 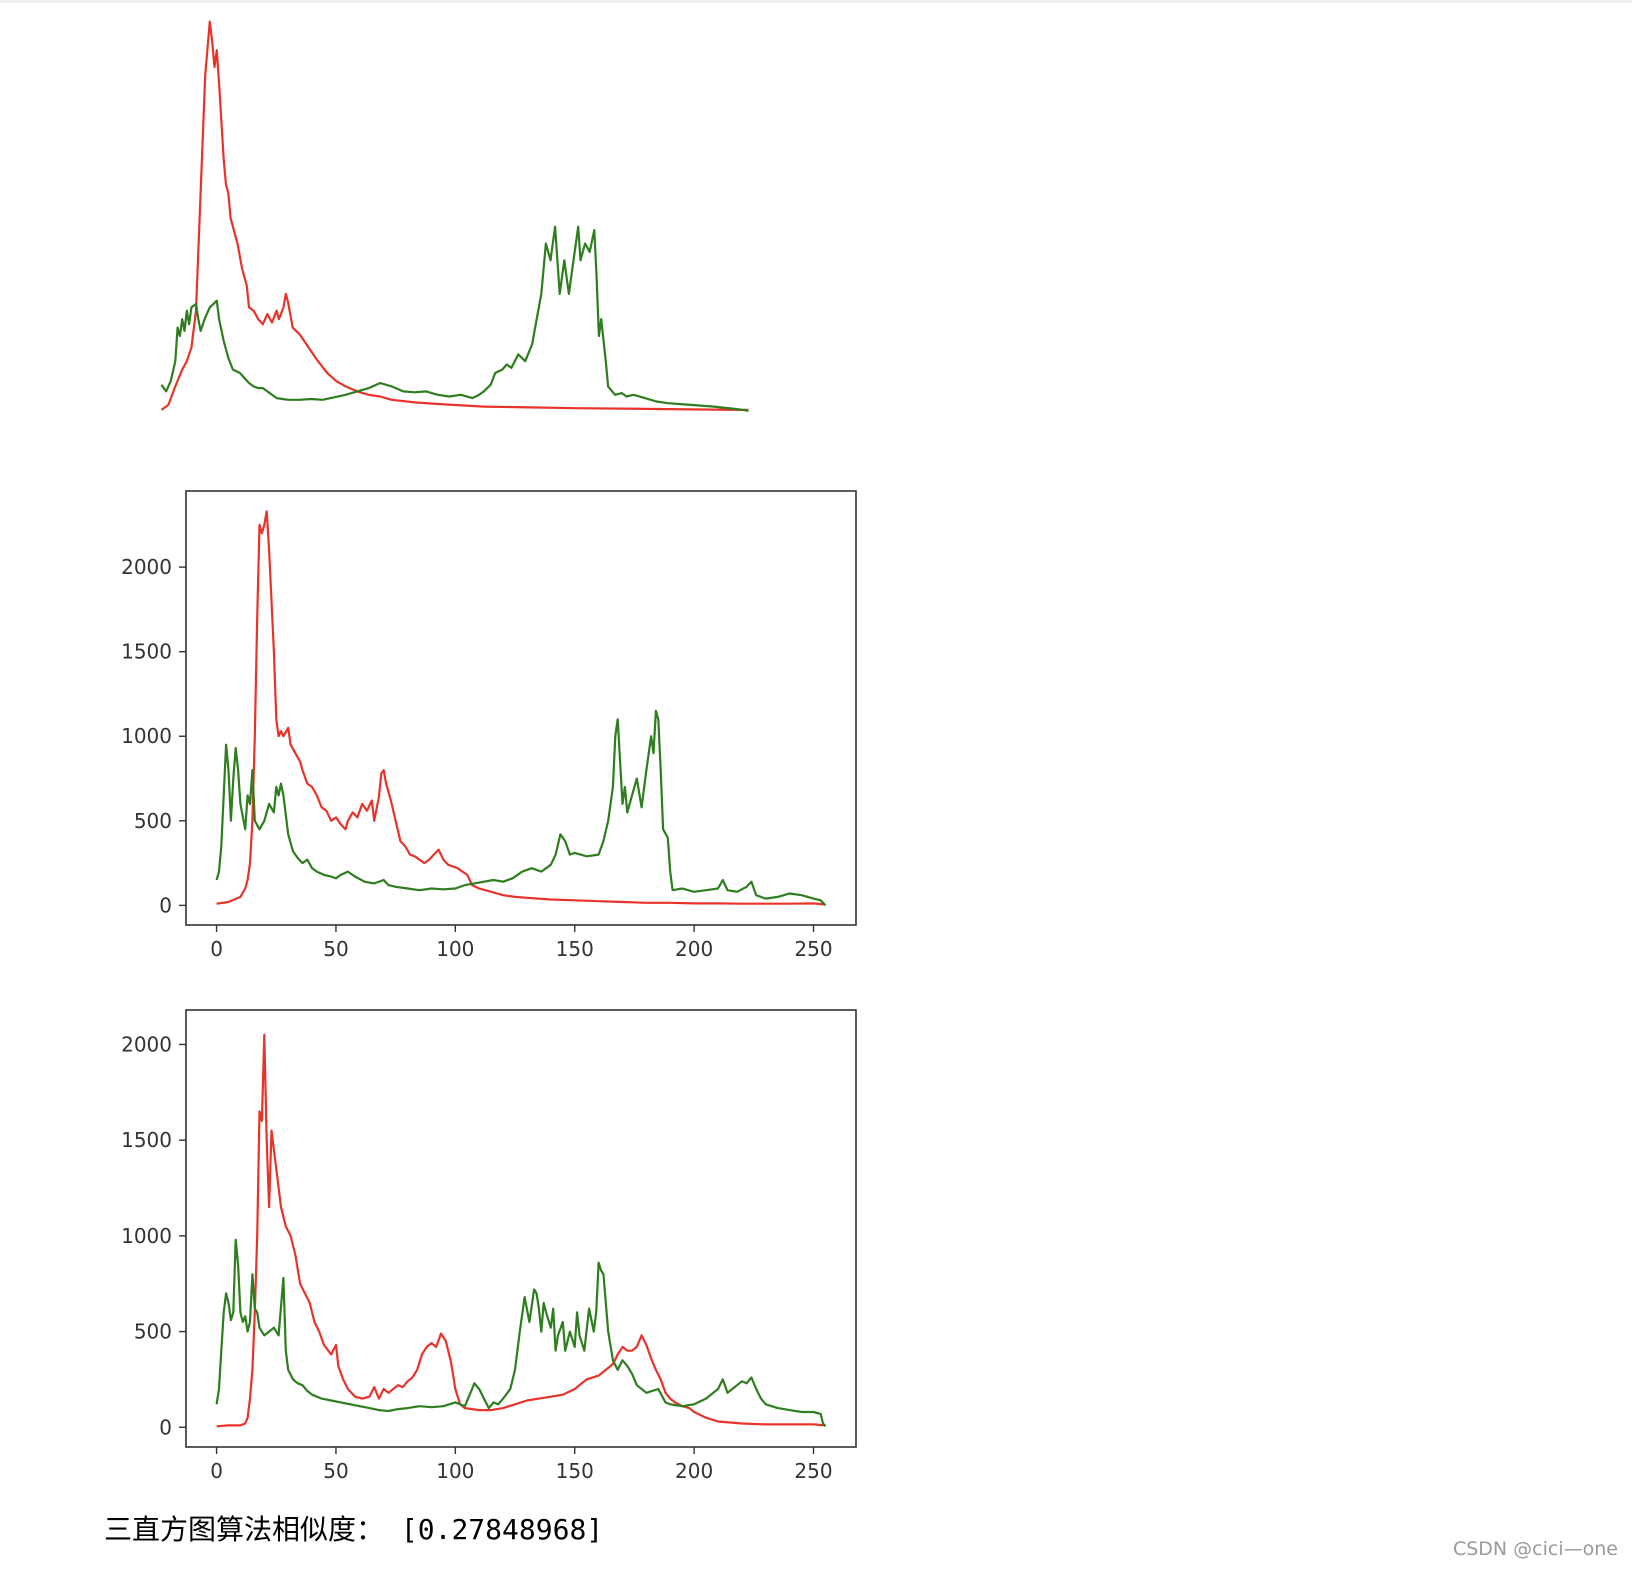 What do you see at coordinates (816, 1) in the screenshot?
I see `top-border` at bounding box center [816, 1].